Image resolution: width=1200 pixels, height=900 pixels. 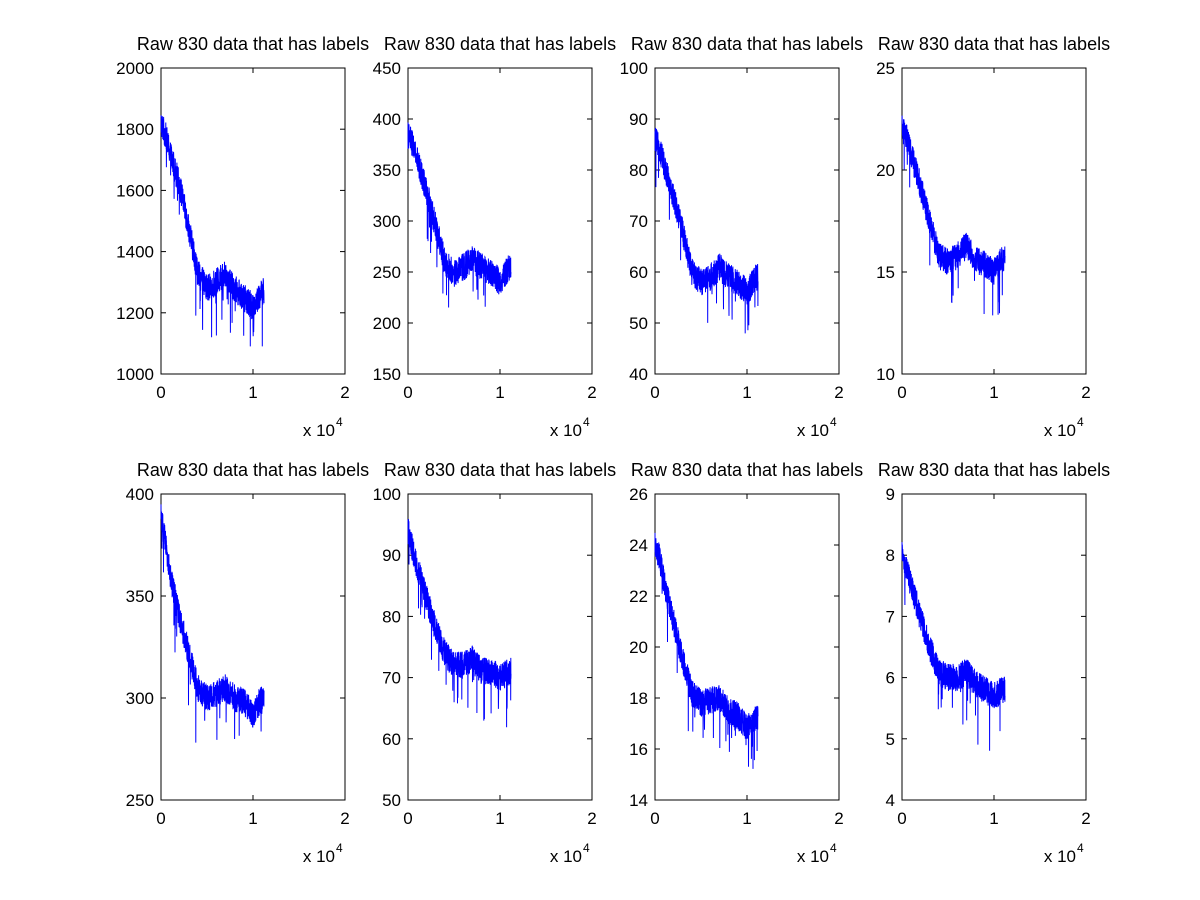 I want to click on y-tick-label: 15, so click(x=885, y=272).